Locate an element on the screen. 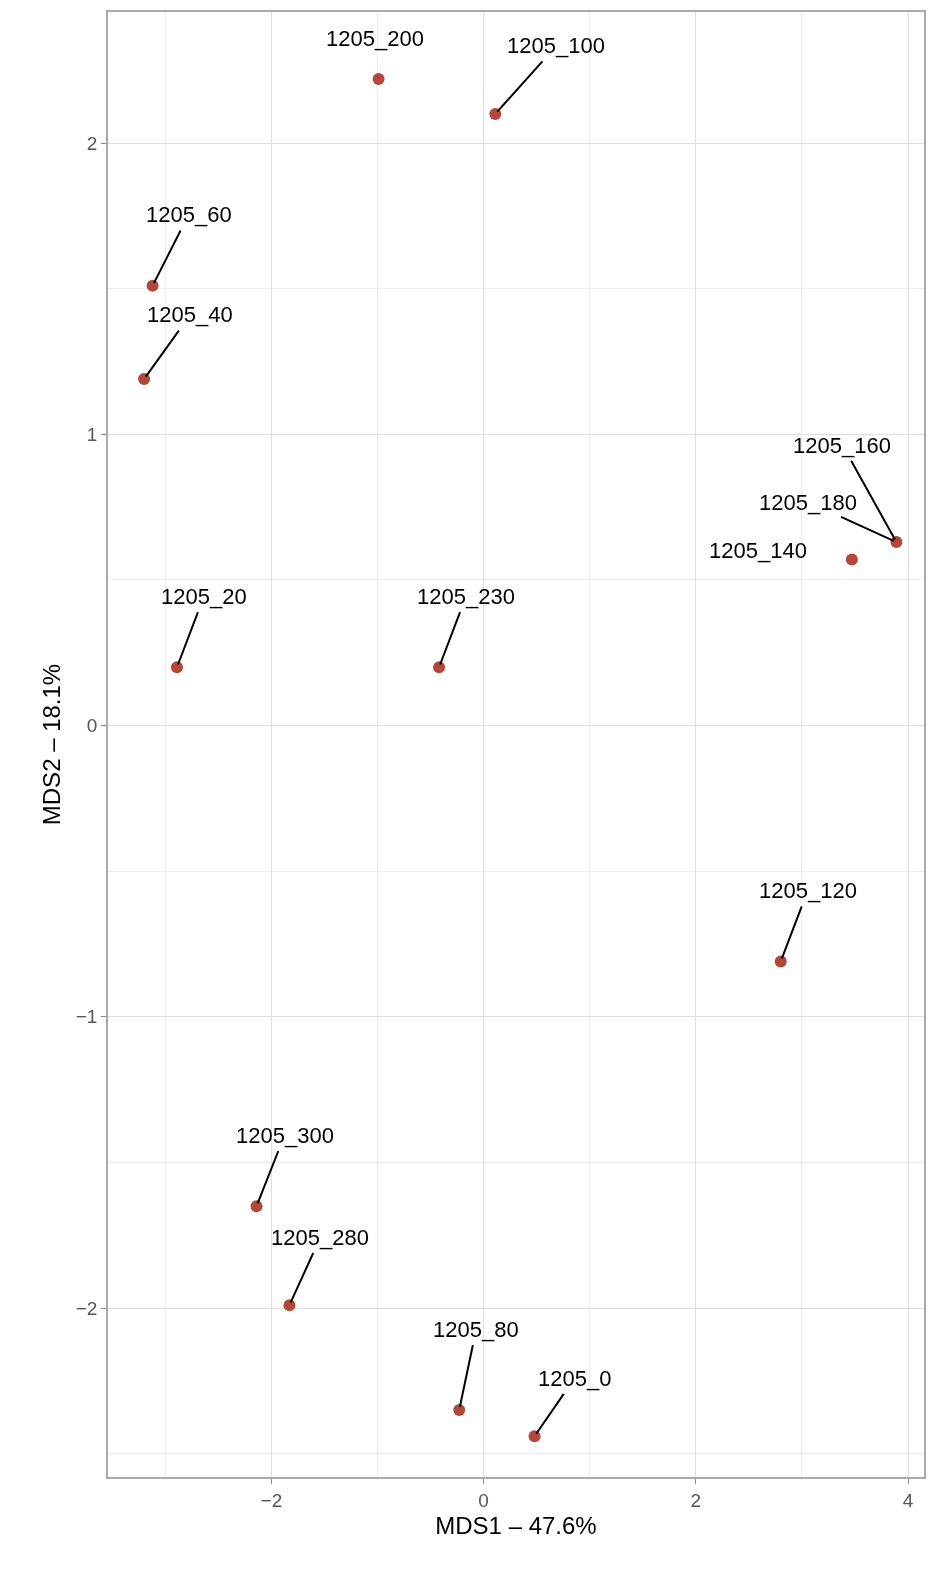 The height and width of the screenshot is (1587, 928). annotation: 1205_0 is located at coordinates (575, 1378).